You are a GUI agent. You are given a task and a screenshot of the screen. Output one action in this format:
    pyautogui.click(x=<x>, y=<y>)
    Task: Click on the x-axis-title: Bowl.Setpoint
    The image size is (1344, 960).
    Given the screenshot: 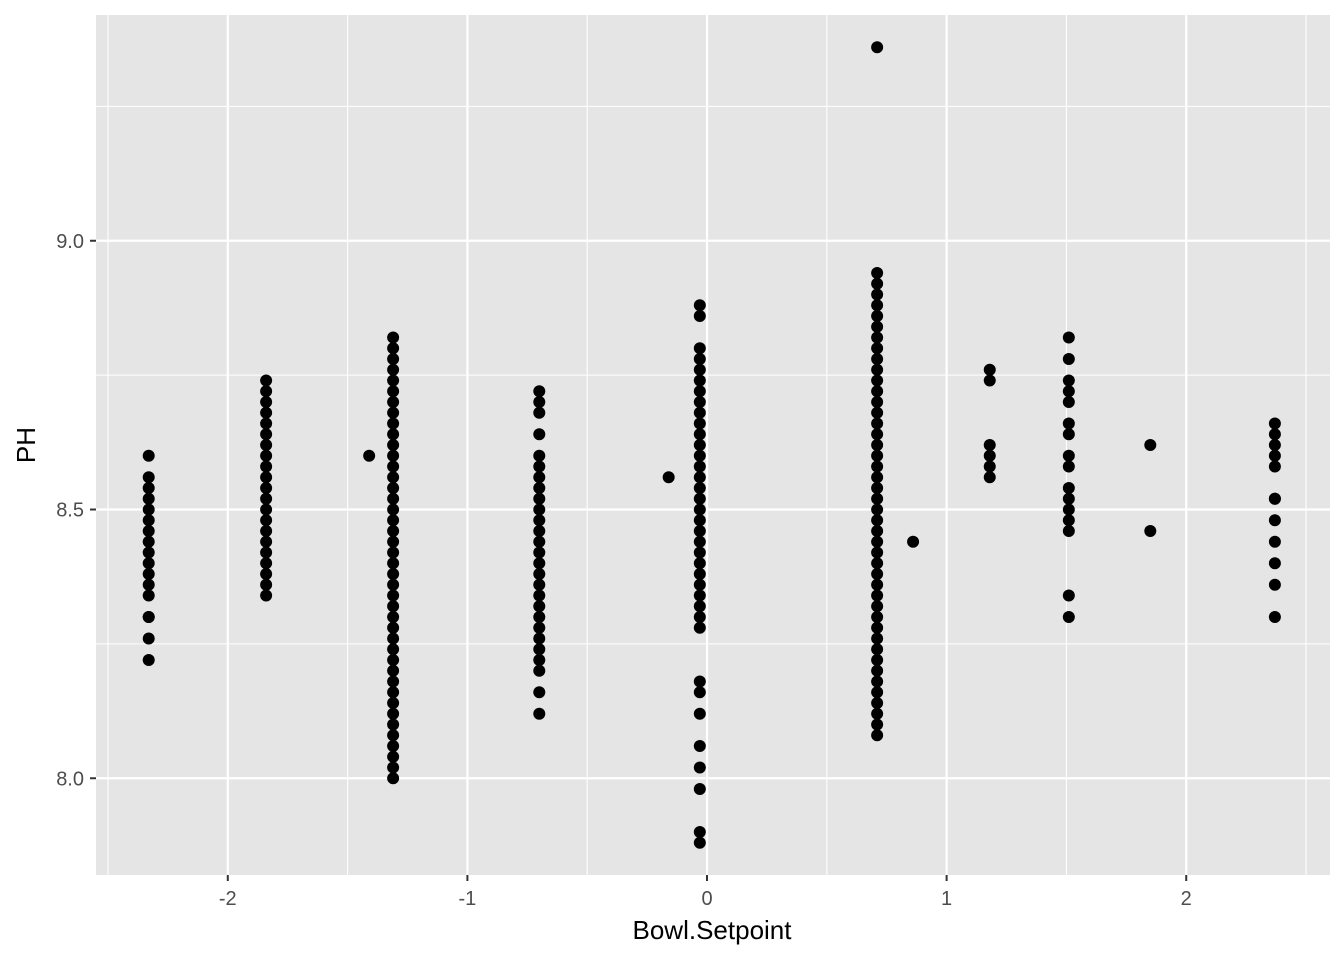 What is the action you would take?
    pyautogui.click(x=713, y=930)
    